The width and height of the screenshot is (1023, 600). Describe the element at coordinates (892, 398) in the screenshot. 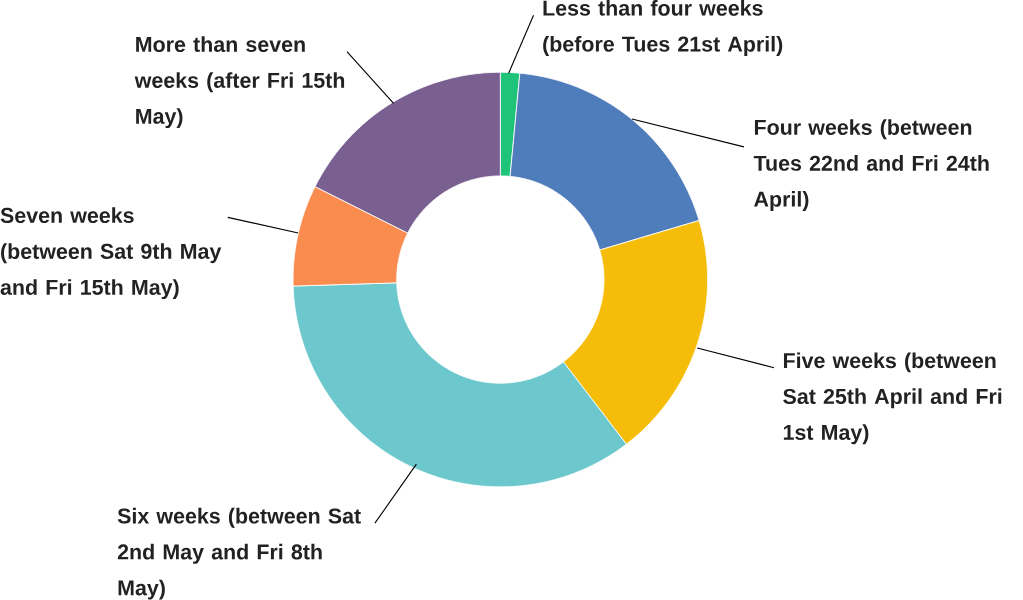

I see `slice-label: Five weeks (between Sat 25th April and Fri 1st May)` at that location.